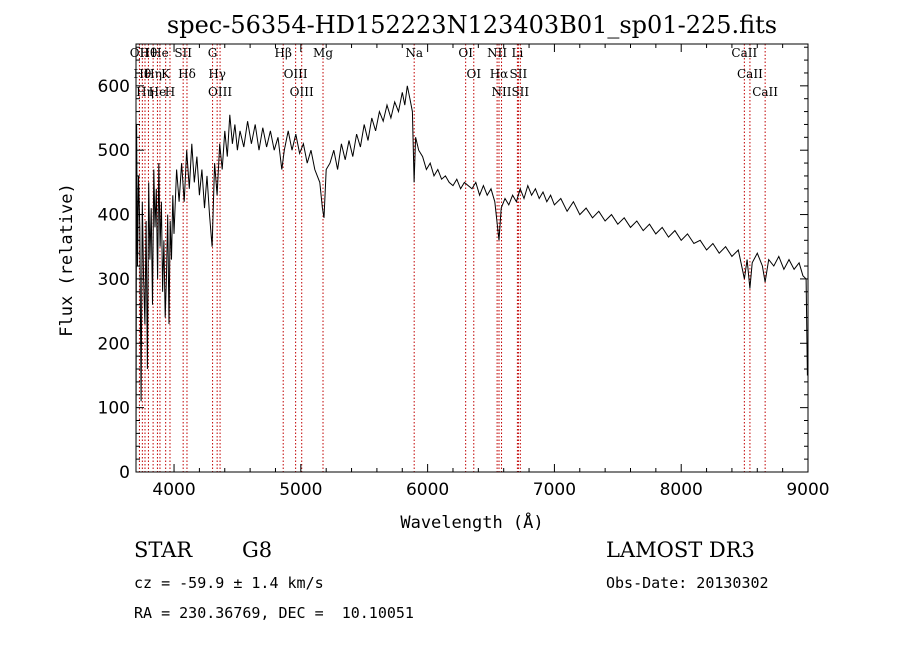 The image size is (900, 649). What do you see at coordinates (499, 74) in the screenshot?
I see `line-marker-label: Hα` at bounding box center [499, 74].